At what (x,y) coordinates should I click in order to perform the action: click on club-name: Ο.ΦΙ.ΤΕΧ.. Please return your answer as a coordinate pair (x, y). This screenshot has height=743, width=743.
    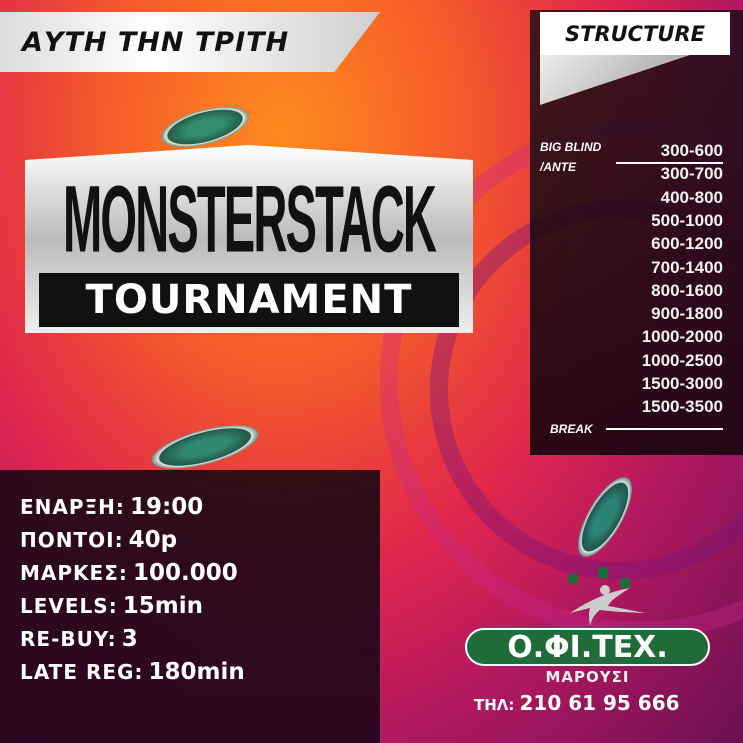
    Looking at the image, I should click on (587, 647).